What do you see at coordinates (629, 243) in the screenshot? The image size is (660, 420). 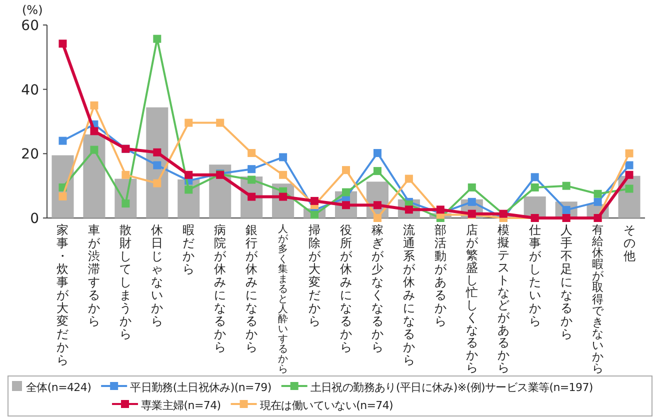 I see `x-tick-label: その他` at bounding box center [629, 243].